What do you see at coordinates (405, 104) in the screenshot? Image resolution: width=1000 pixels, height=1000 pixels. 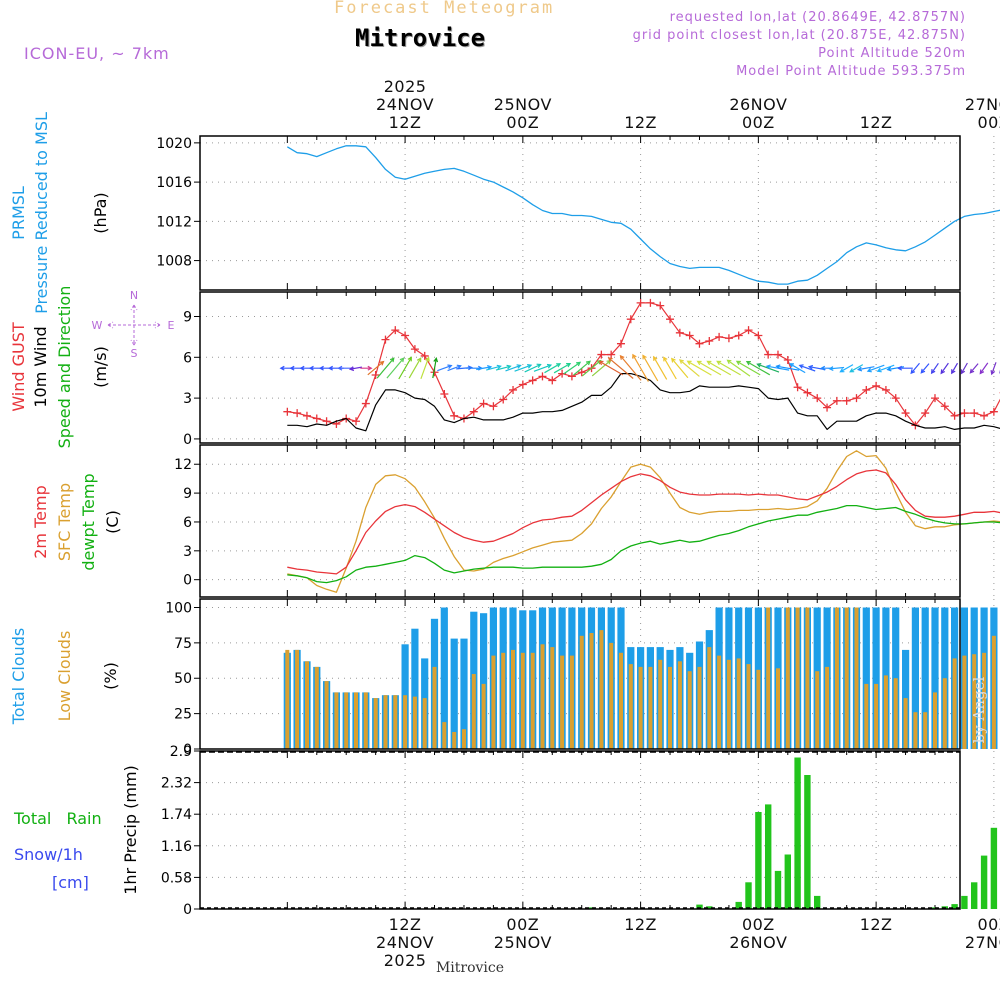 I see `time-label-top: 24NOV` at bounding box center [405, 104].